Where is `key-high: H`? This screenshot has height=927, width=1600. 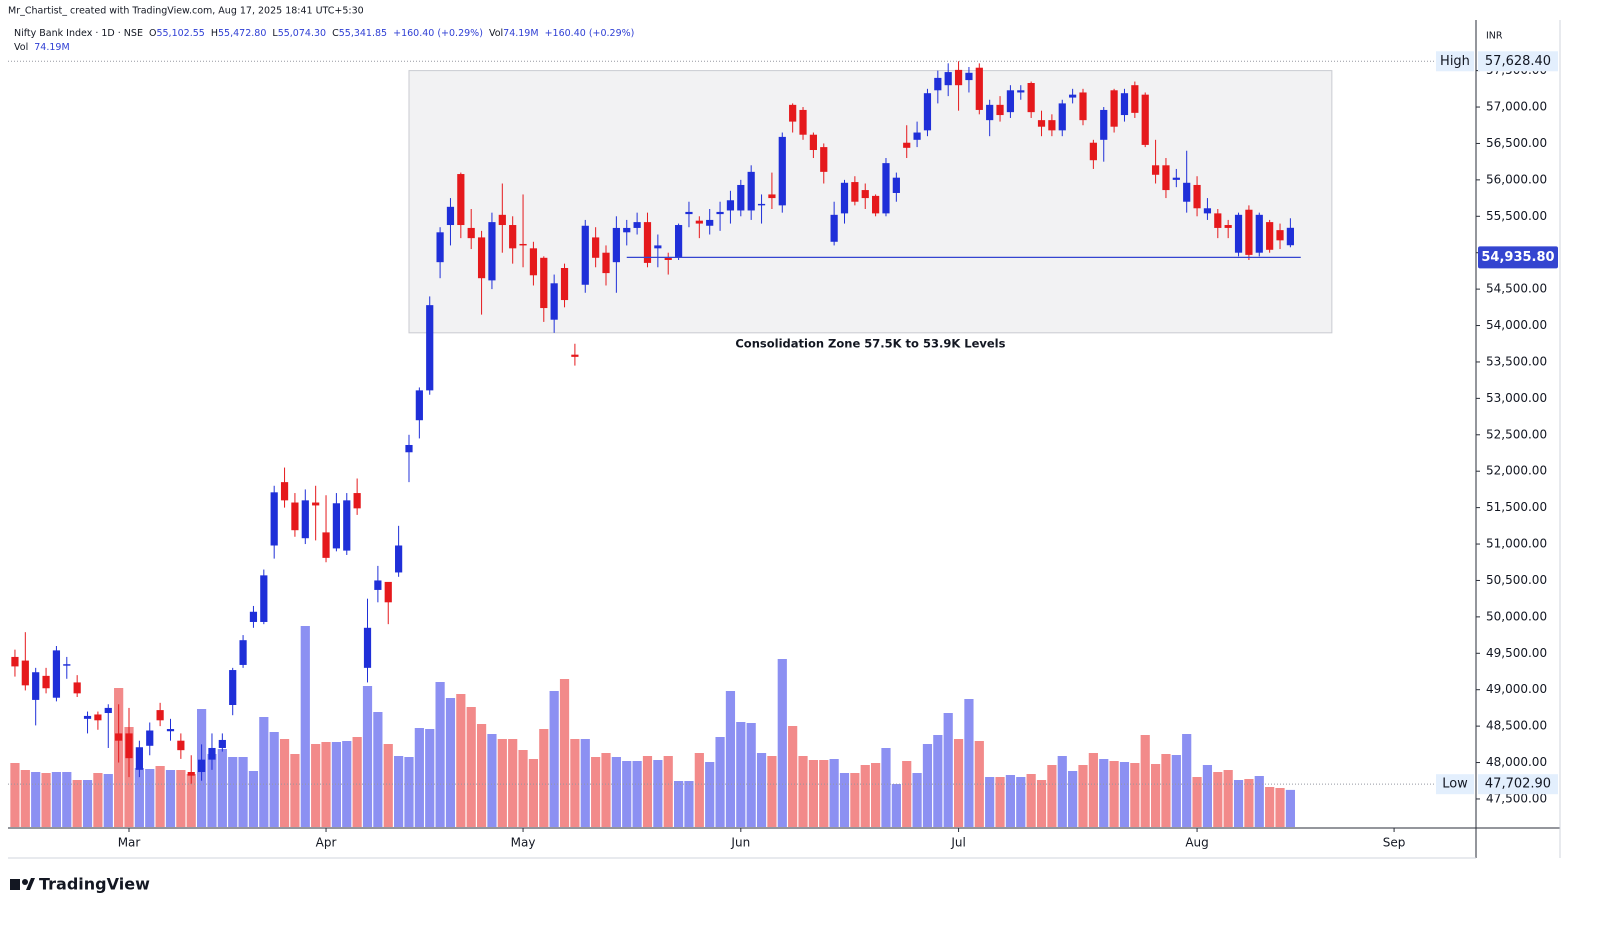 key-high: H is located at coordinates (214, 33).